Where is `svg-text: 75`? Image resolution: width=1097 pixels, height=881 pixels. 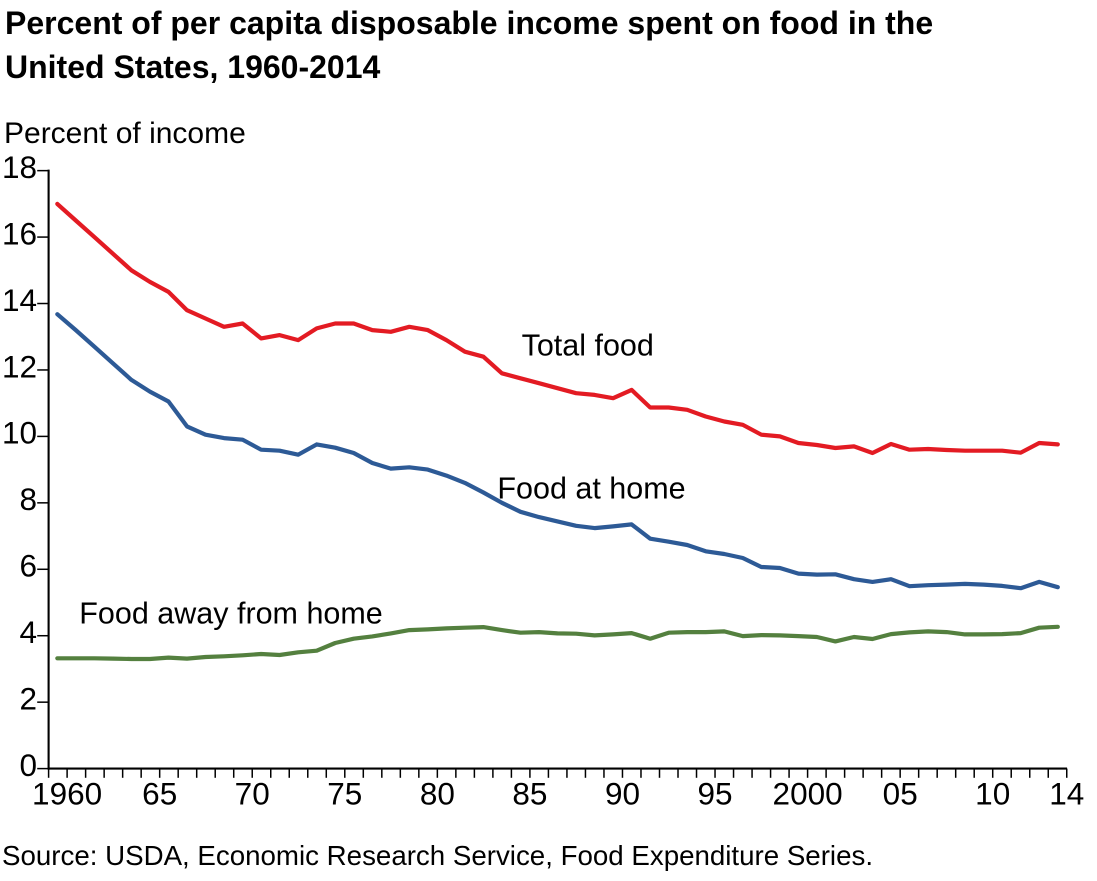 svg-text: 75 is located at coordinates (344, 794).